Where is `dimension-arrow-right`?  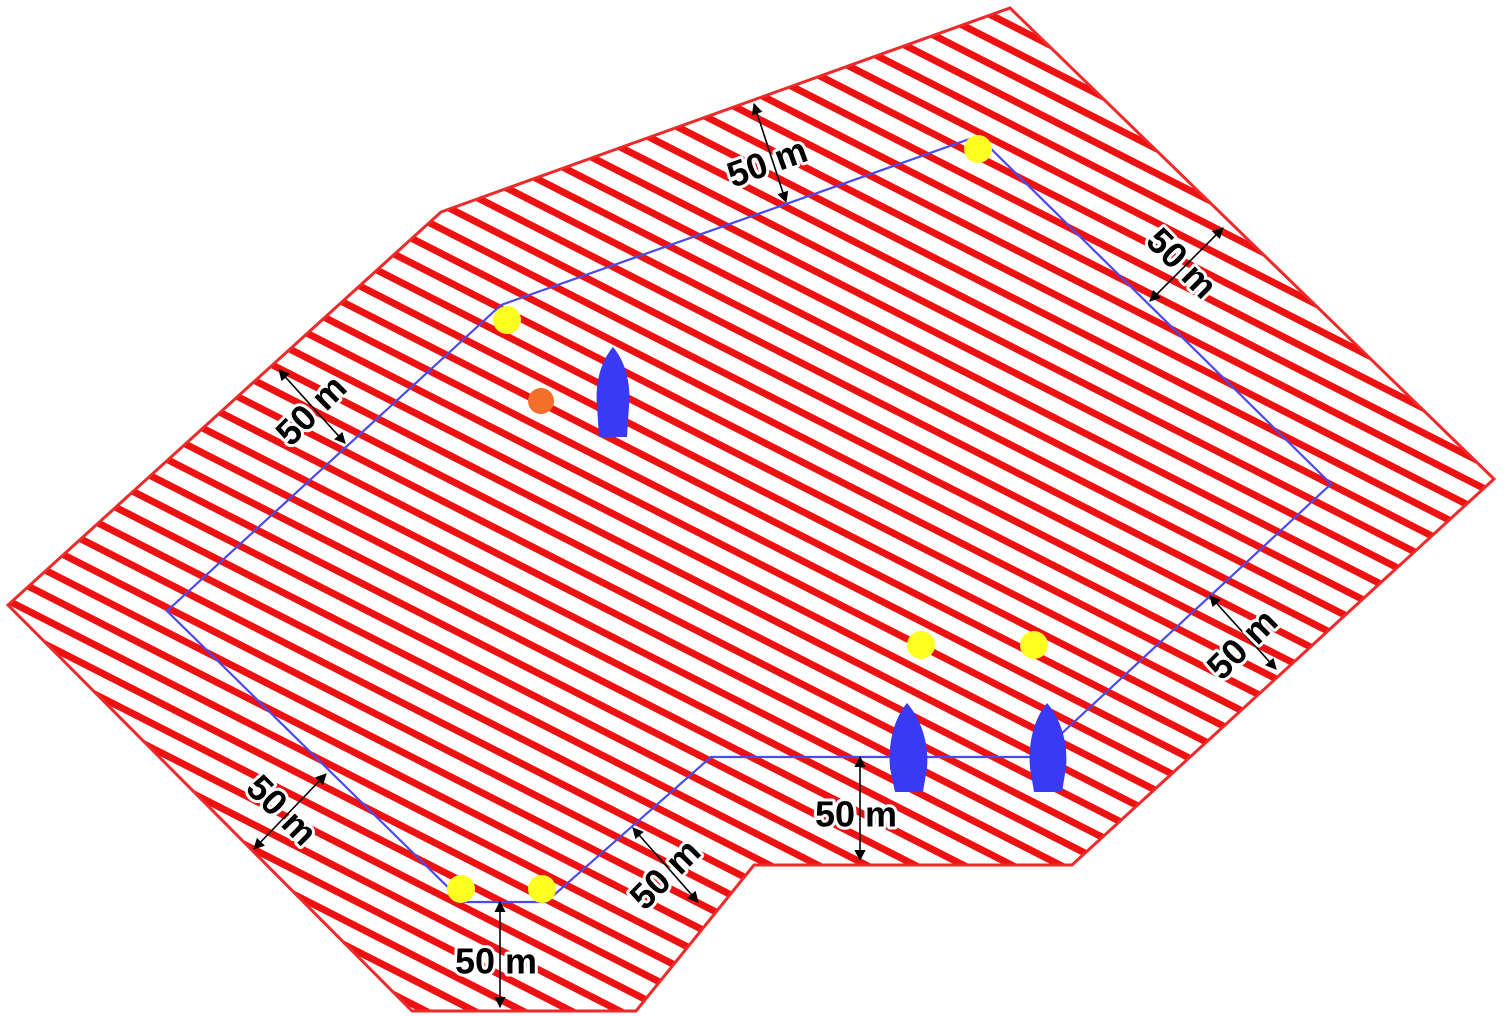 dimension-arrow-right is located at coordinates (1243, 632).